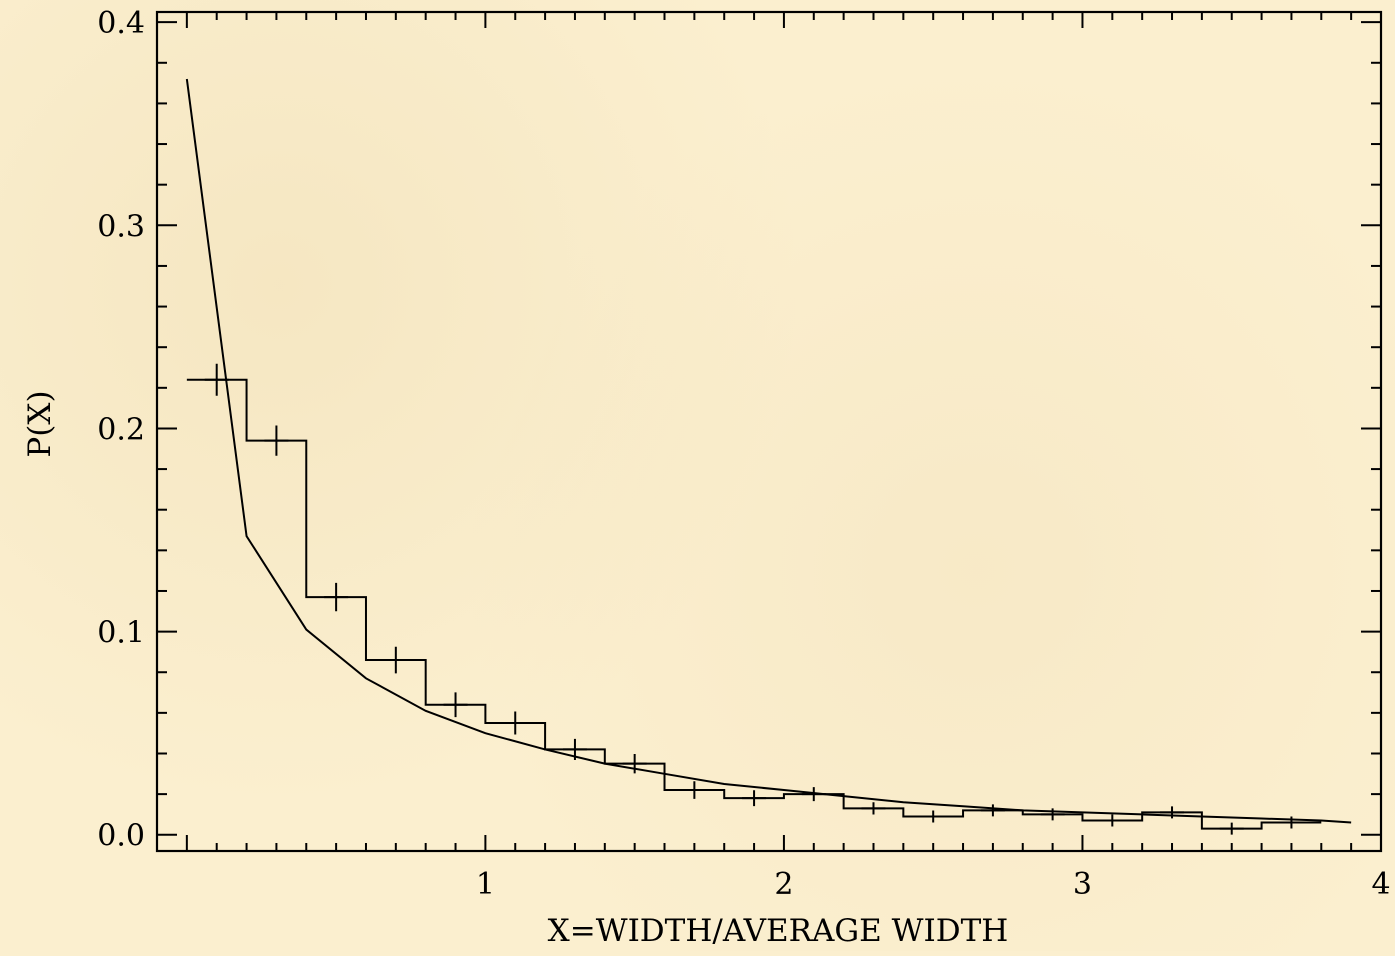  What do you see at coordinates (778, 931) in the screenshot?
I see `x-axis-title: X=WIDTH/AVERAGE WIDTH` at bounding box center [778, 931].